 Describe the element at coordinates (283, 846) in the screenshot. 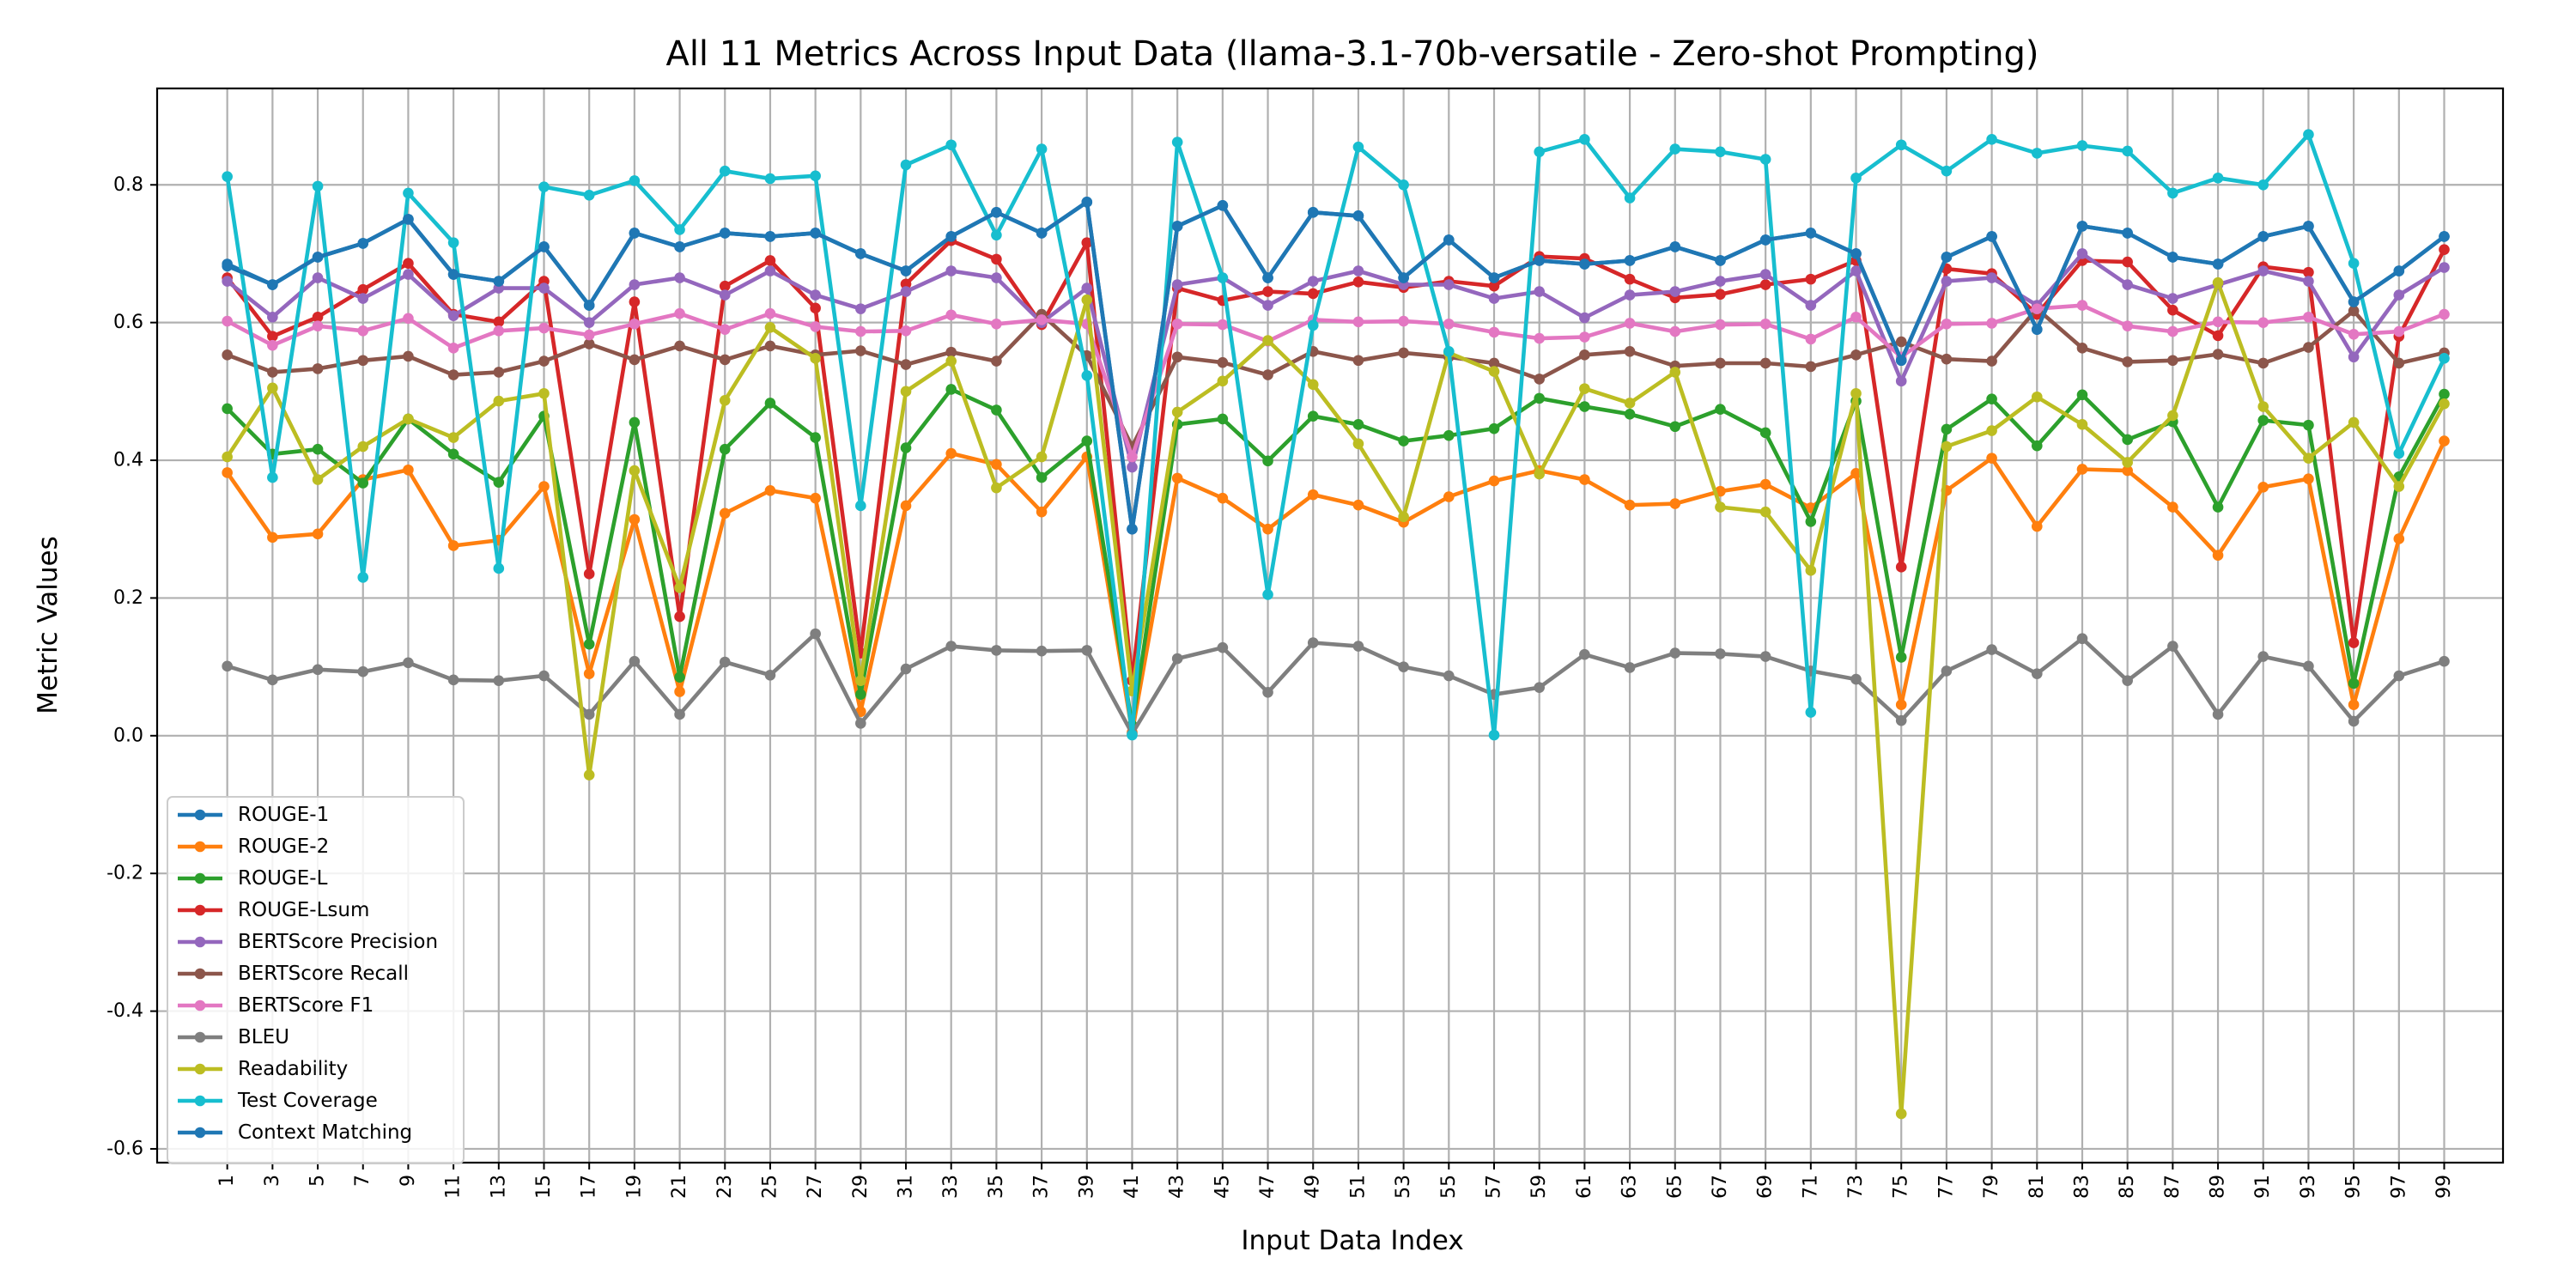

I see `legend-label-rouge-2: ROUGE-2` at that location.